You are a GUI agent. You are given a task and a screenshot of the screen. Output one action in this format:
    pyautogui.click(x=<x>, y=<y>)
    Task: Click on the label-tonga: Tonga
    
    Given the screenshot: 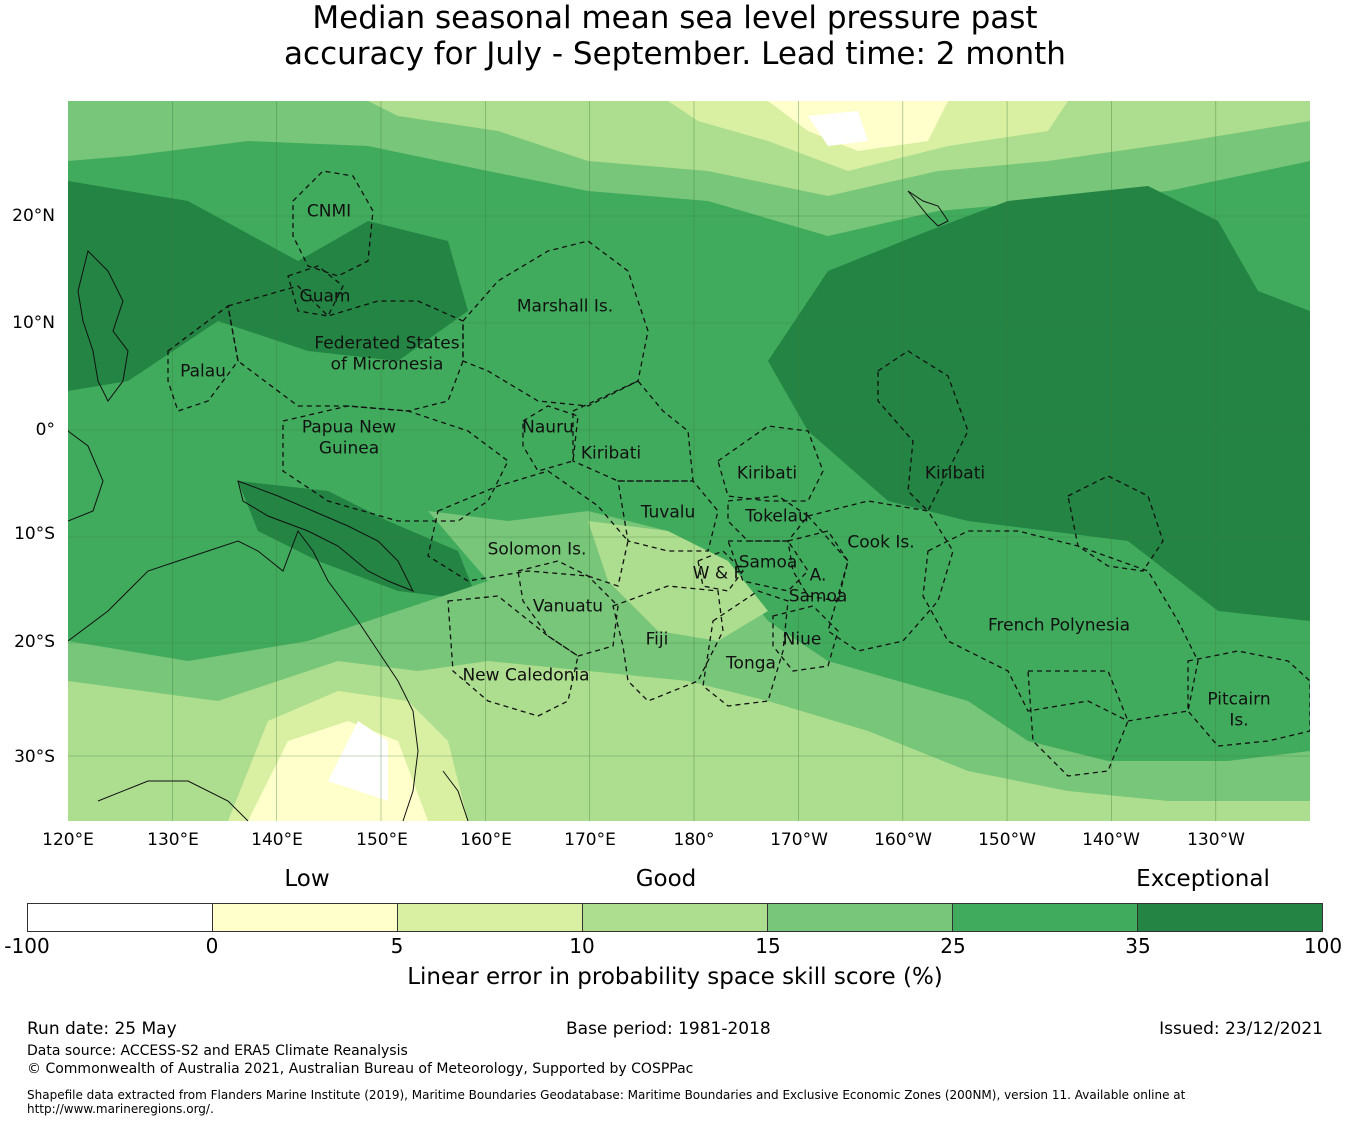 What is the action you would take?
    pyautogui.click(x=751, y=663)
    